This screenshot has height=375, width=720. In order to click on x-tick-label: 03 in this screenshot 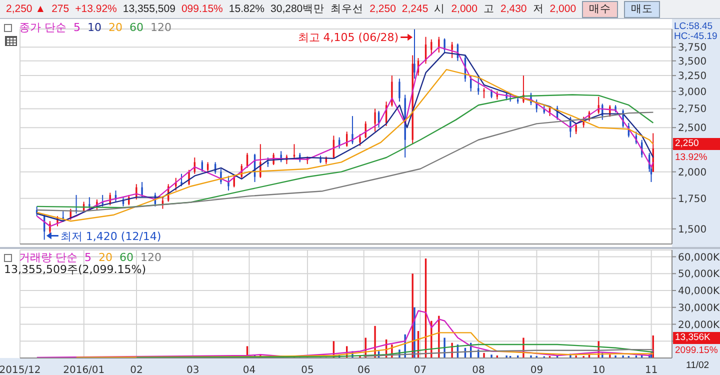, I will do `click(193, 370)`.